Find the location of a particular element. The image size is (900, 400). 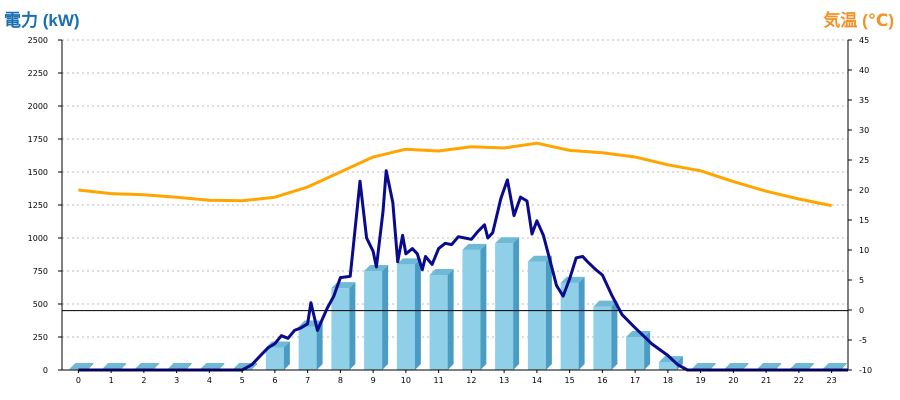

left-tick-label: 1000 is located at coordinates (38, 238).